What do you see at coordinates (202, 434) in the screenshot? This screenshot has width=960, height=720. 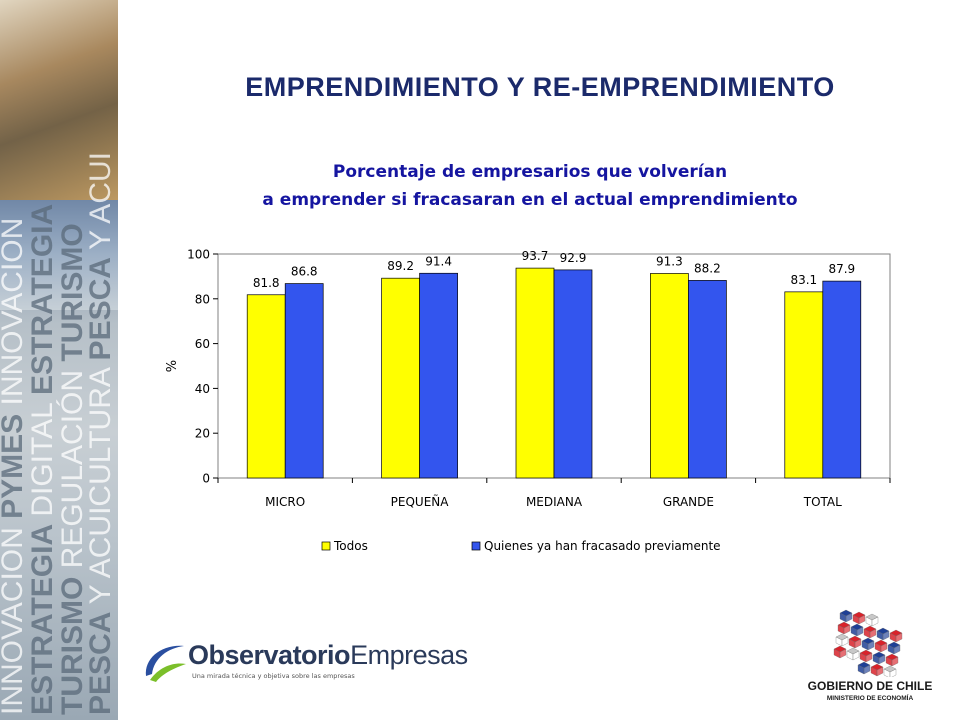 I see `y-tick-label: 20` at bounding box center [202, 434].